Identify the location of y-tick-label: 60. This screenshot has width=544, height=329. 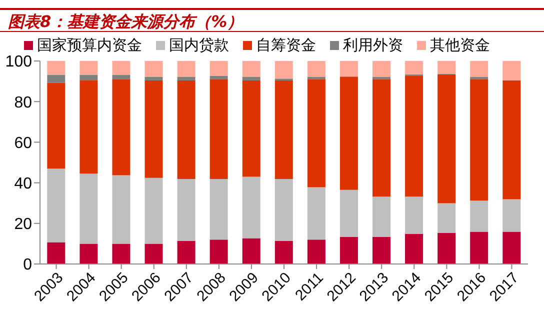
(23, 143).